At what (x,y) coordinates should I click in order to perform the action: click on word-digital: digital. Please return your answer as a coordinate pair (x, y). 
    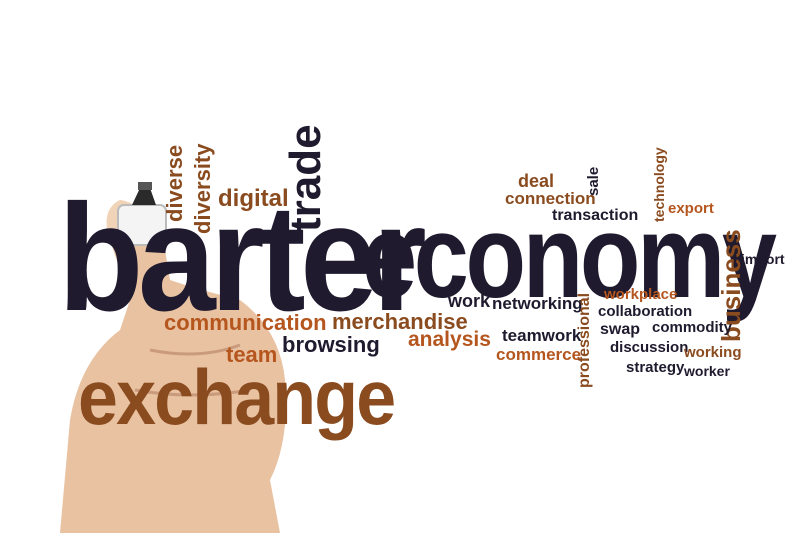
    Looking at the image, I should click on (253, 198).